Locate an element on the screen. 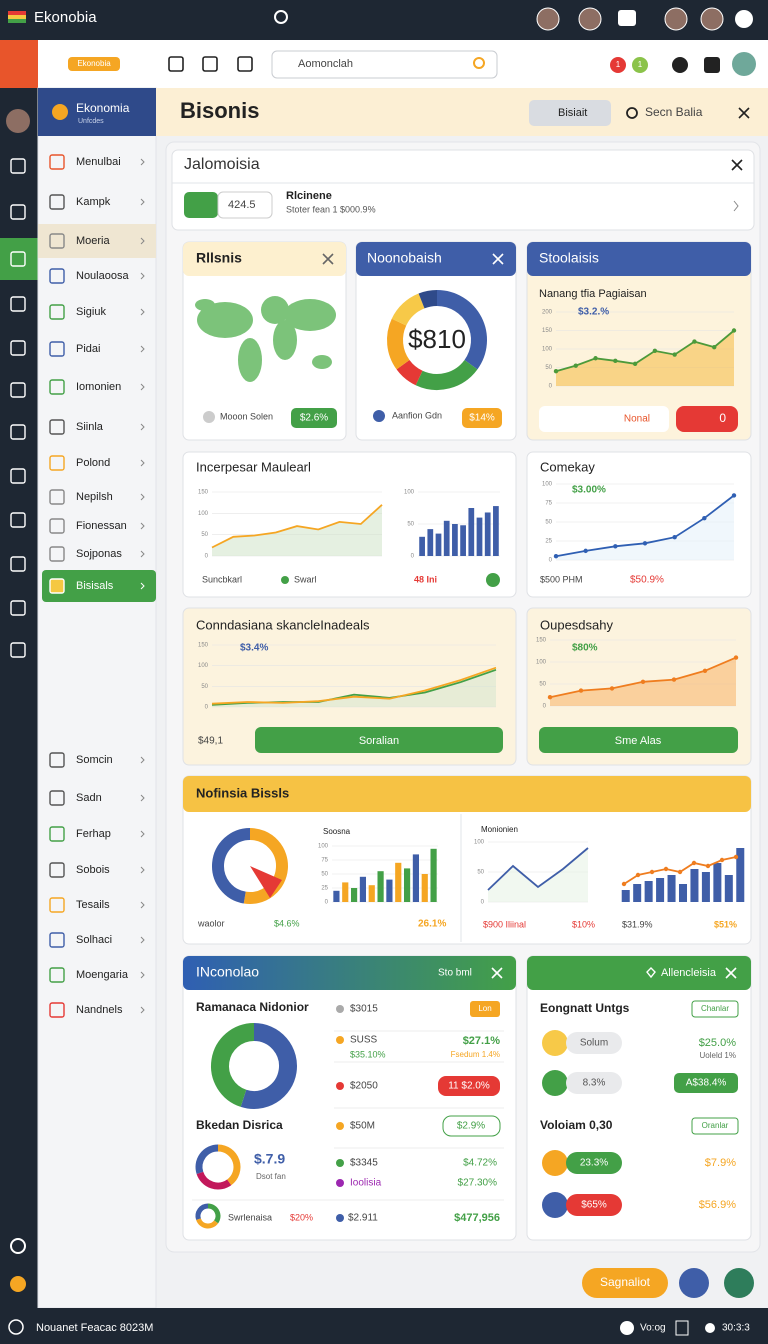 The height and width of the screenshot is (1344, 768). amount: $49,1 is located at coordinates (210, 741).